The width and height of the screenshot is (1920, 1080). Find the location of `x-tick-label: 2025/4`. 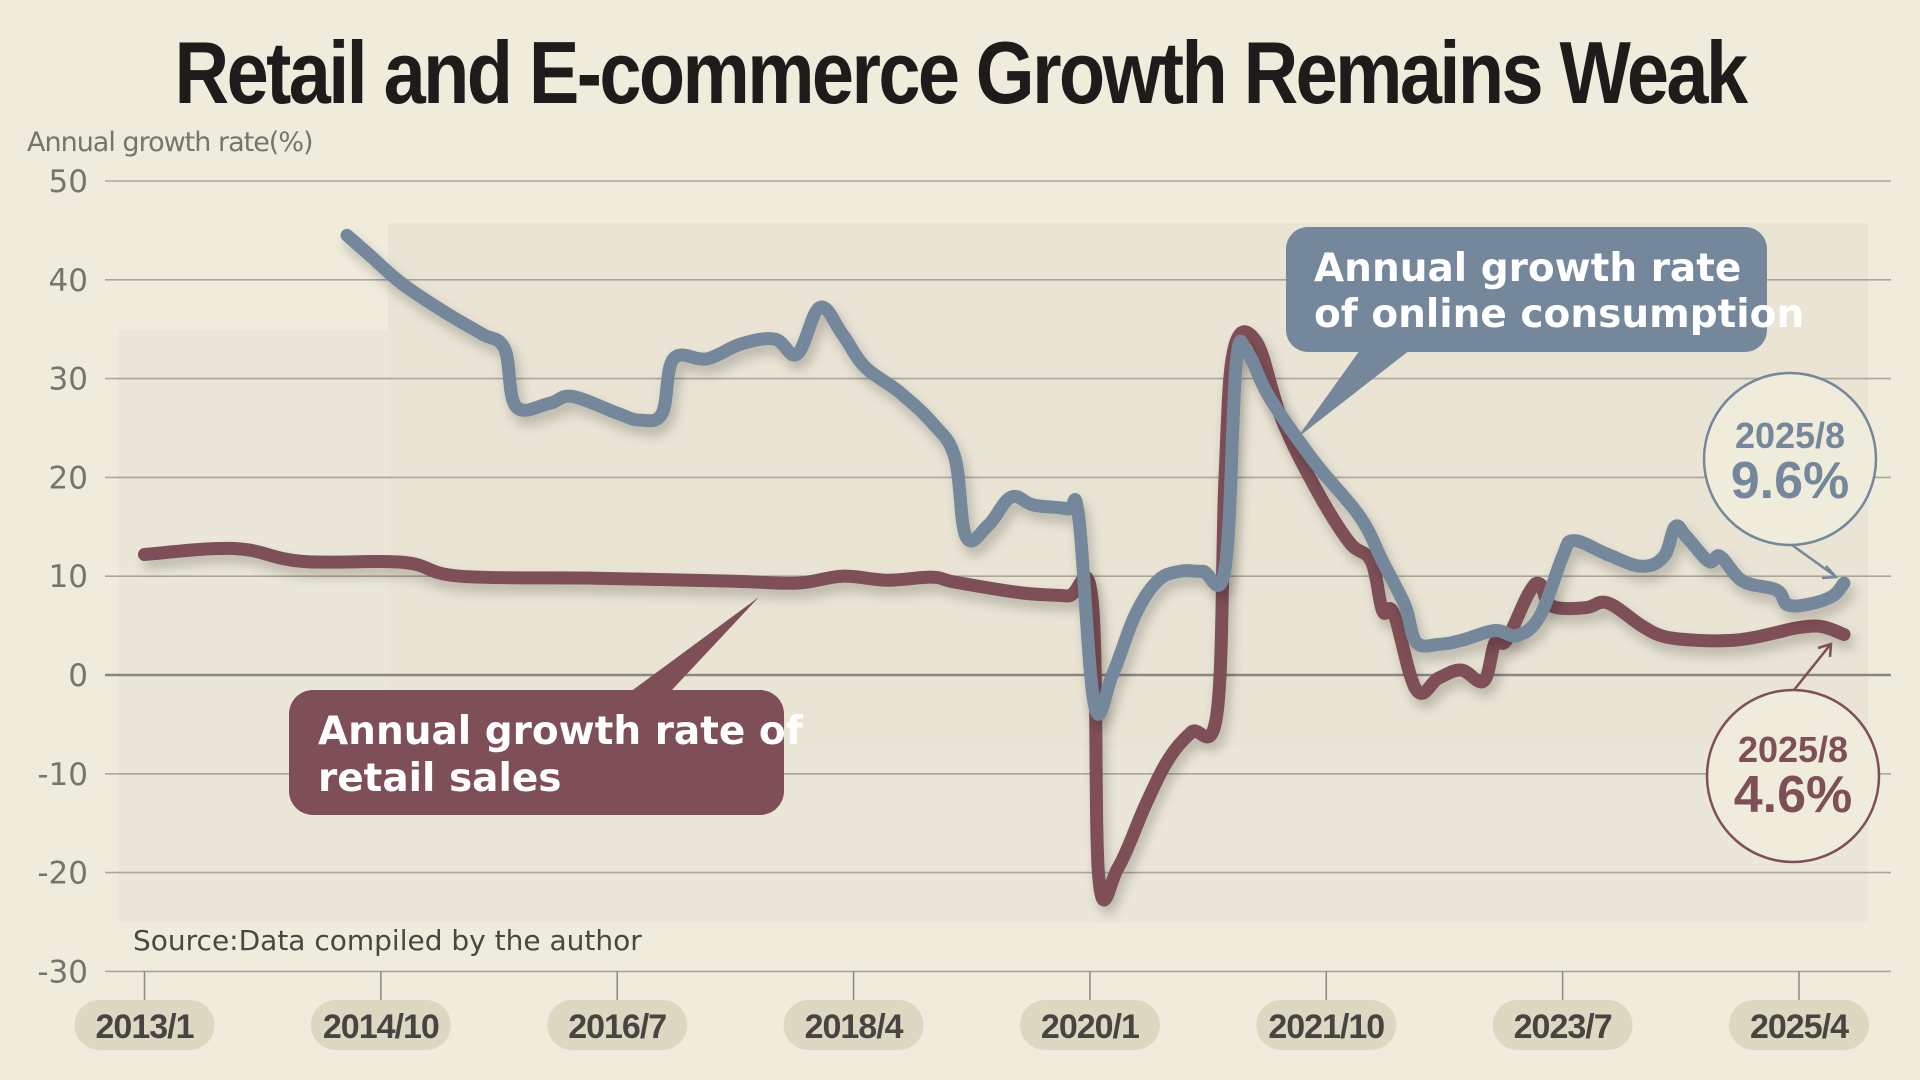

x-tick-label: 2025/4 is located at coordinates (1799, 1027).